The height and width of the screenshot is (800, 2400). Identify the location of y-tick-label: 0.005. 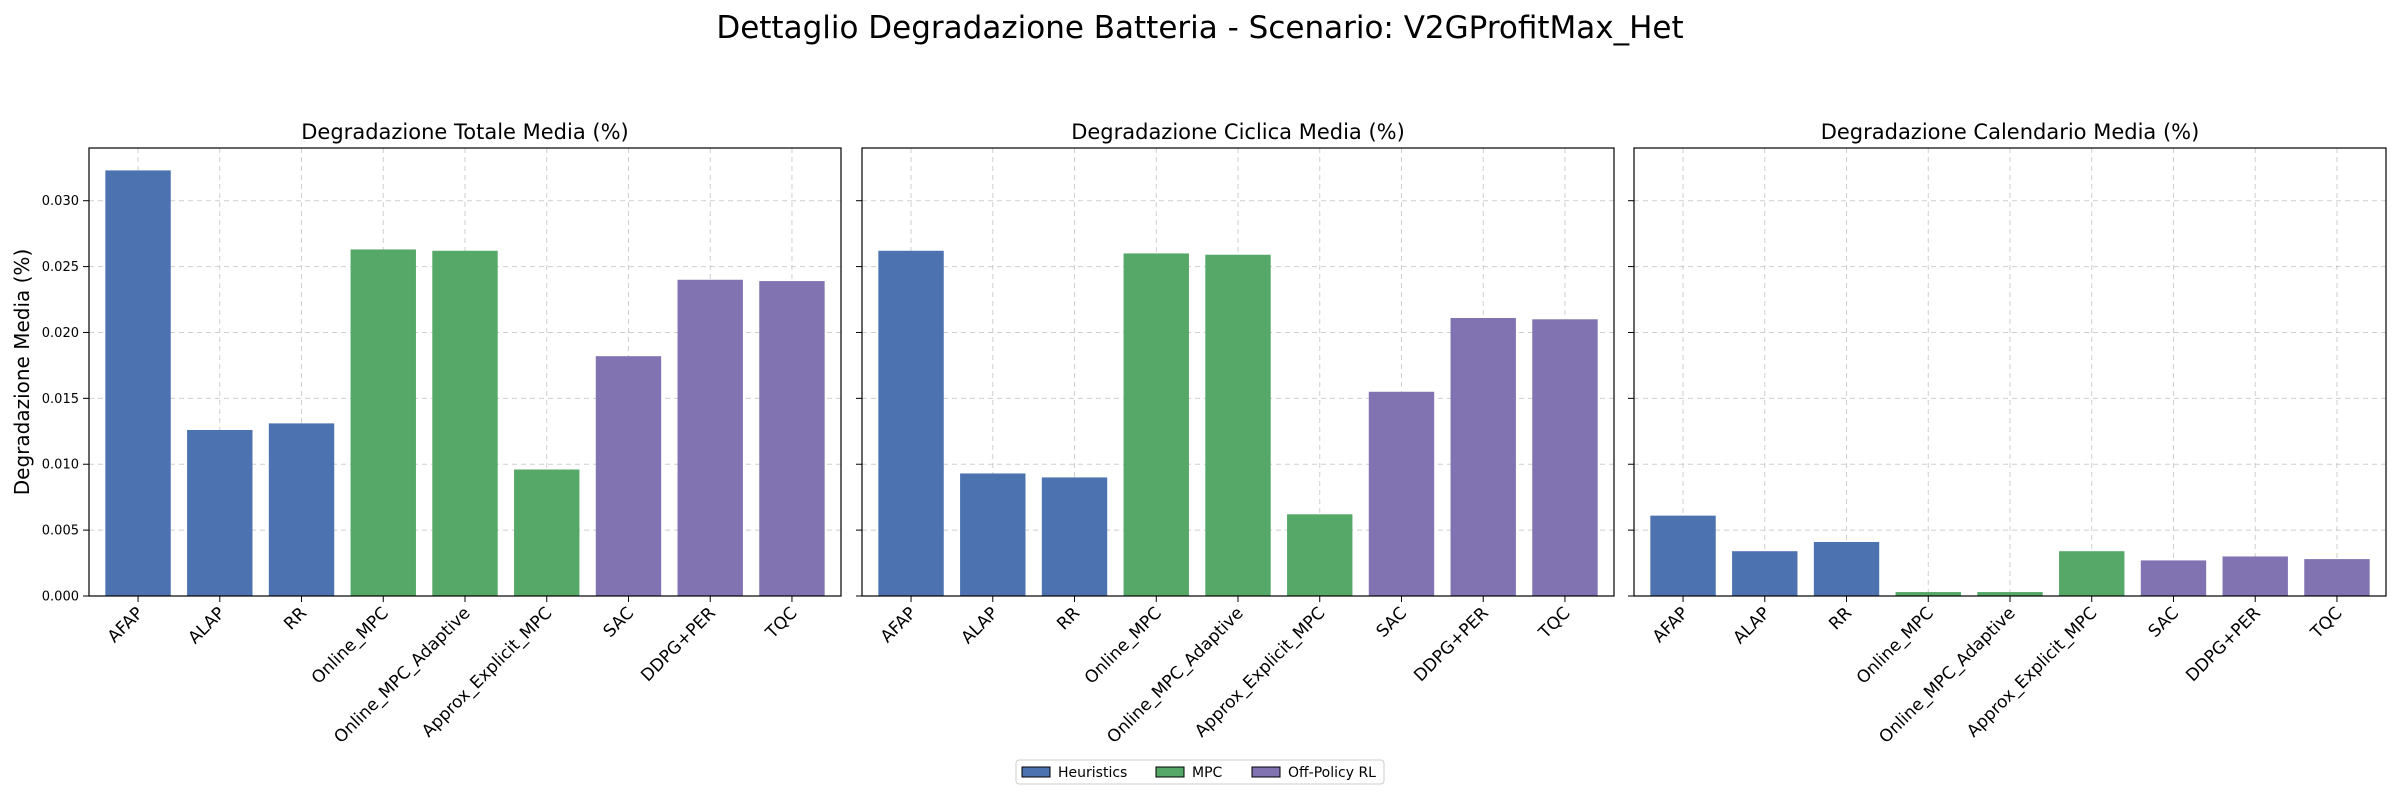
(60, 531).